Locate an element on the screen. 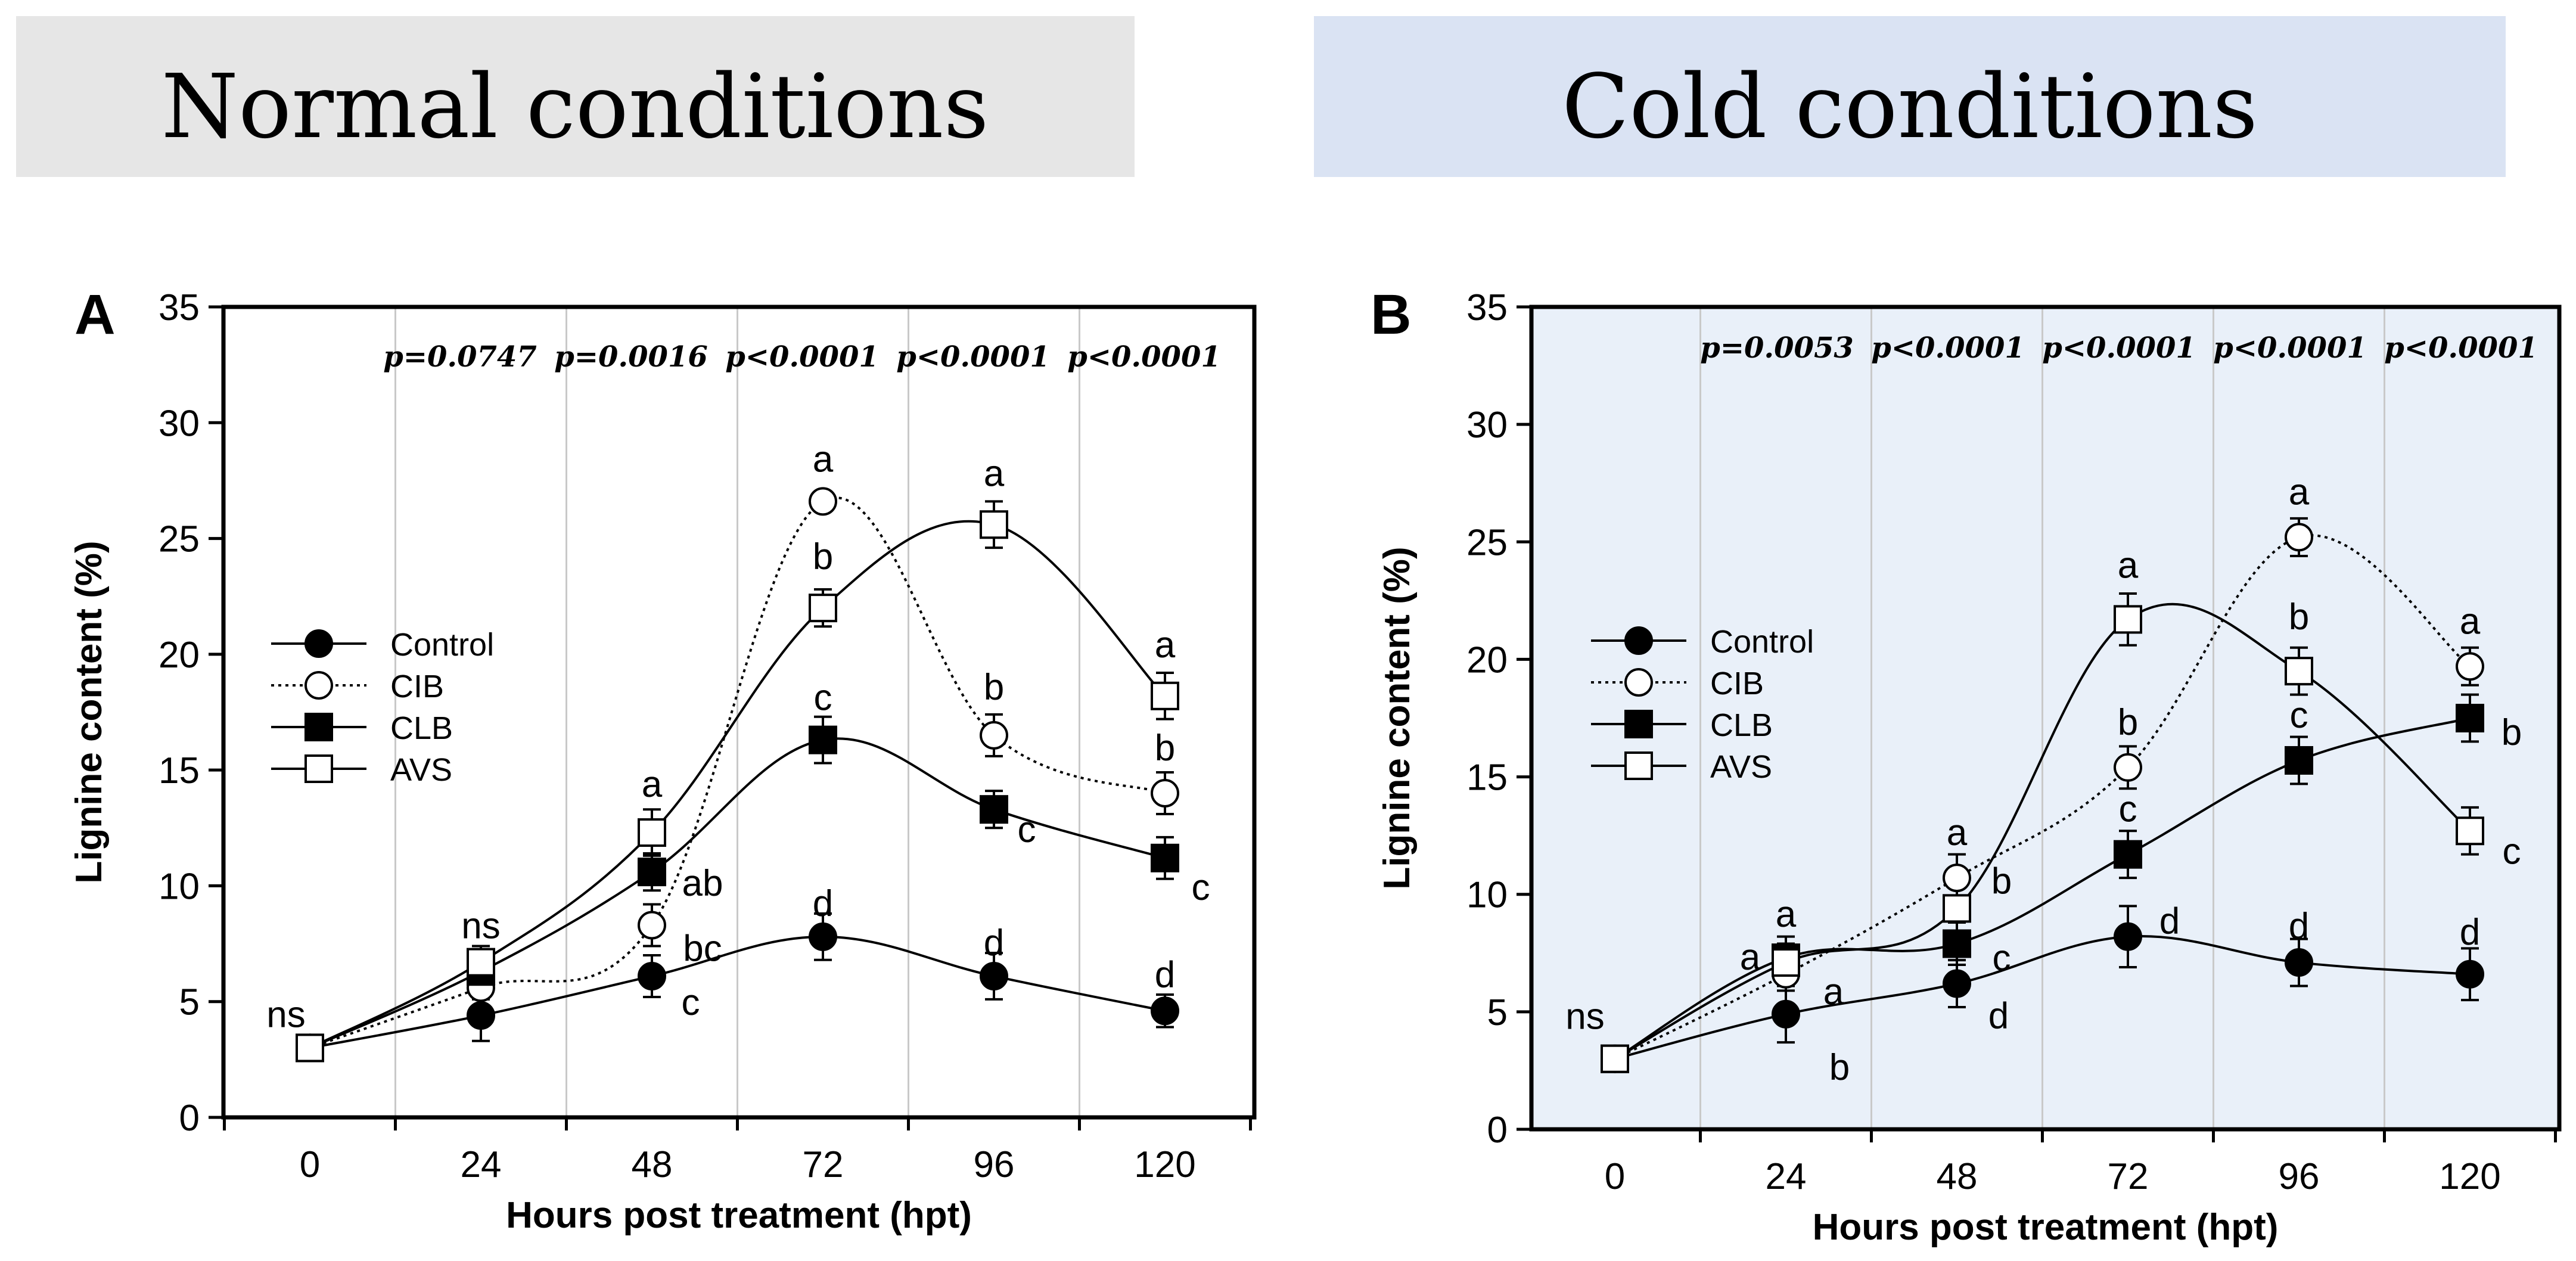  legend-label: CIB is located at coordinates (1737, 683).